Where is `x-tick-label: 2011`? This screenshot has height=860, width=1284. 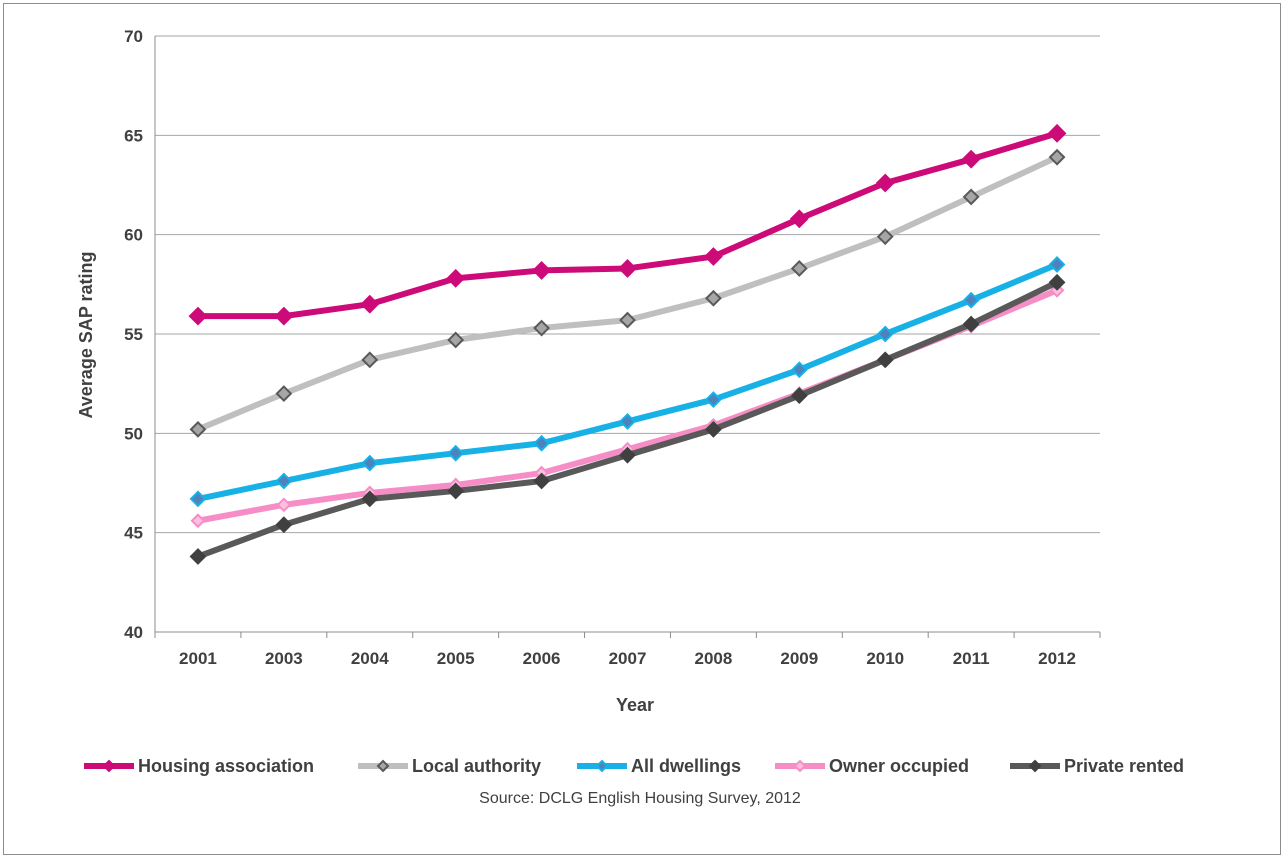 x-tick-label: 2011 is located at coordinates (971, 658).